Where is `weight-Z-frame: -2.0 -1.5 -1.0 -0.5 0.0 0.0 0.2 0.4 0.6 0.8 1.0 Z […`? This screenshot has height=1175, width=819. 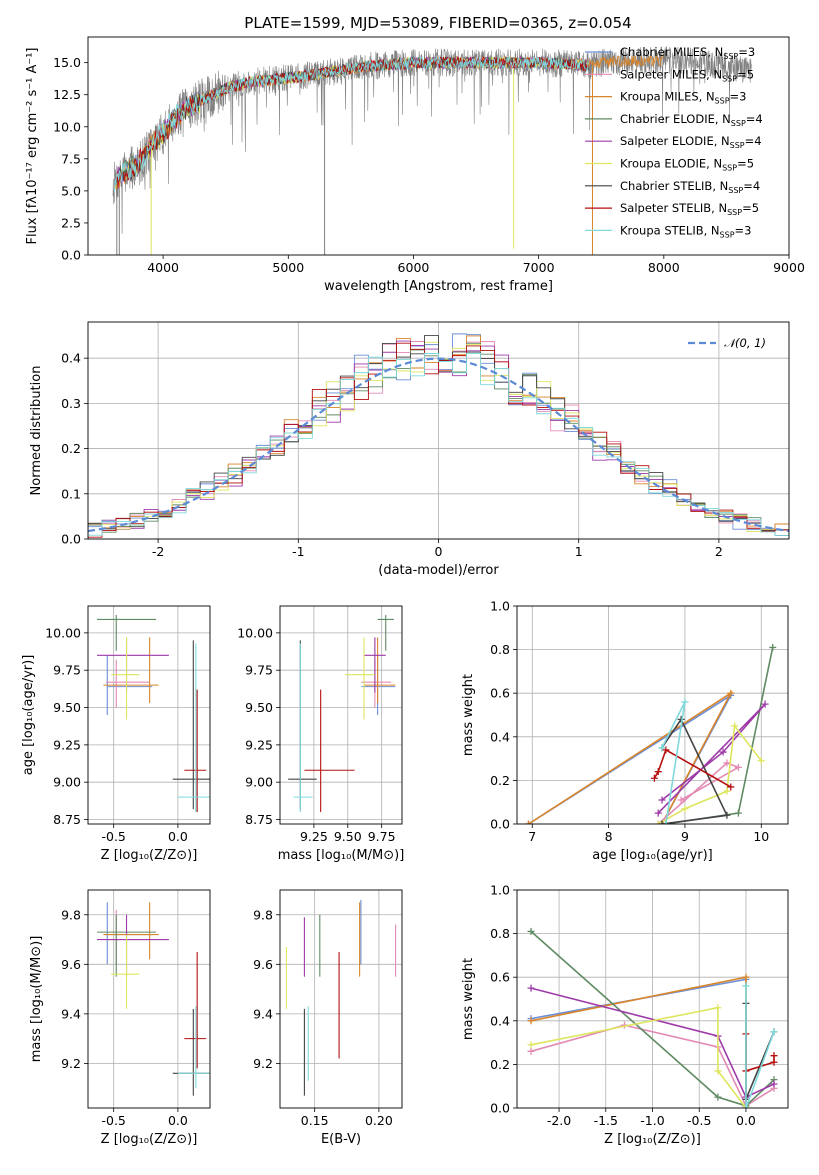
weight-Z-frame: -2.0 -1.5 -1.0 -0.5 0.0 0.0 0.2 0.4 0.6 0.8 1.0 Z [… is located at coordinates (625, 1015).